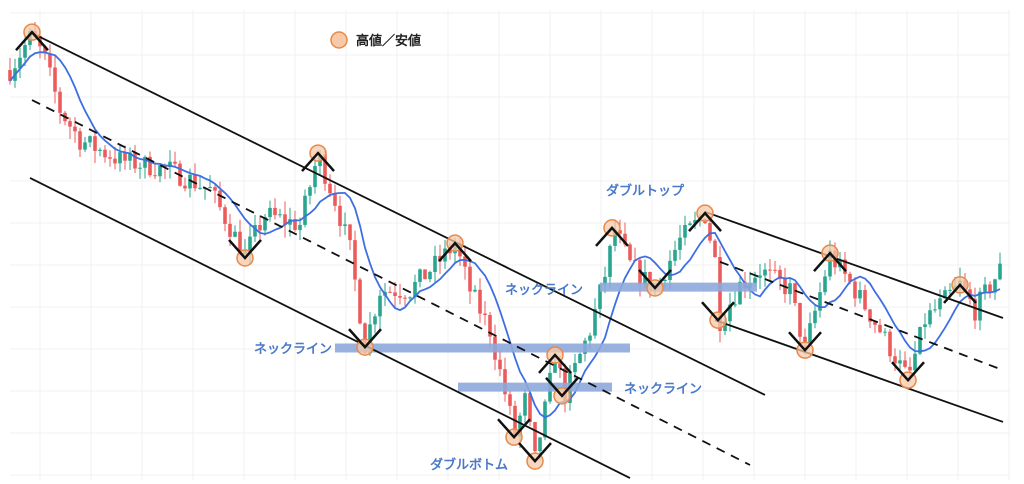 The width and height of the screenshot is (1024, 484). What do you see at coordinates (854, 264) in the screenshot?
I see `trendline` at bounding box center [854, 264].